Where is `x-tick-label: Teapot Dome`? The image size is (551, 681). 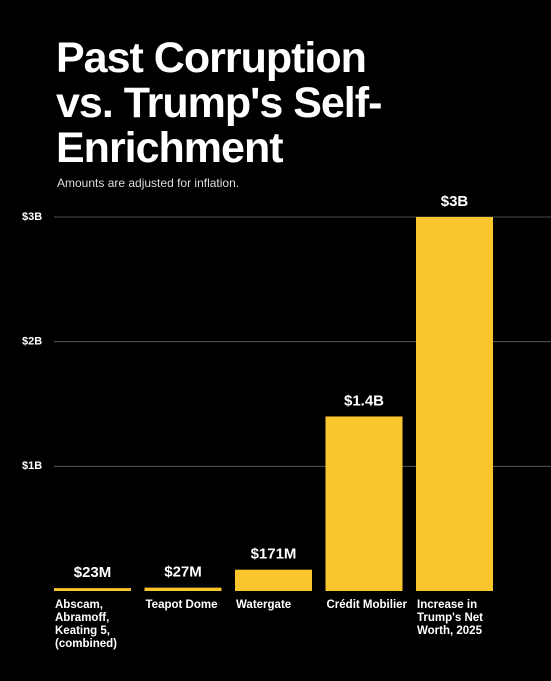 x-tick-label: Teapot Dome is located at coordinates (181, 605).